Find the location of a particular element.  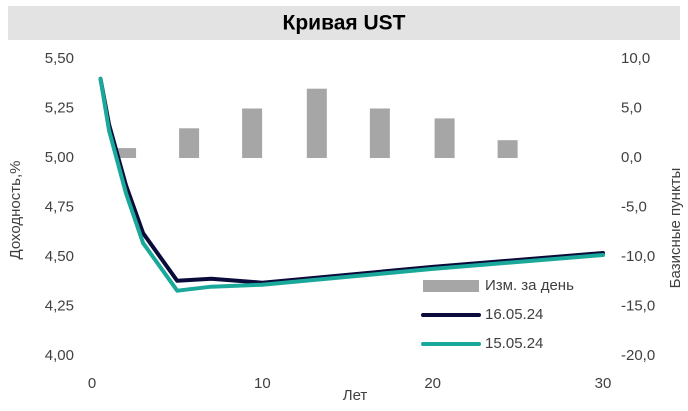

chart-title: Кривая UST is located at coordinates (344, 23).